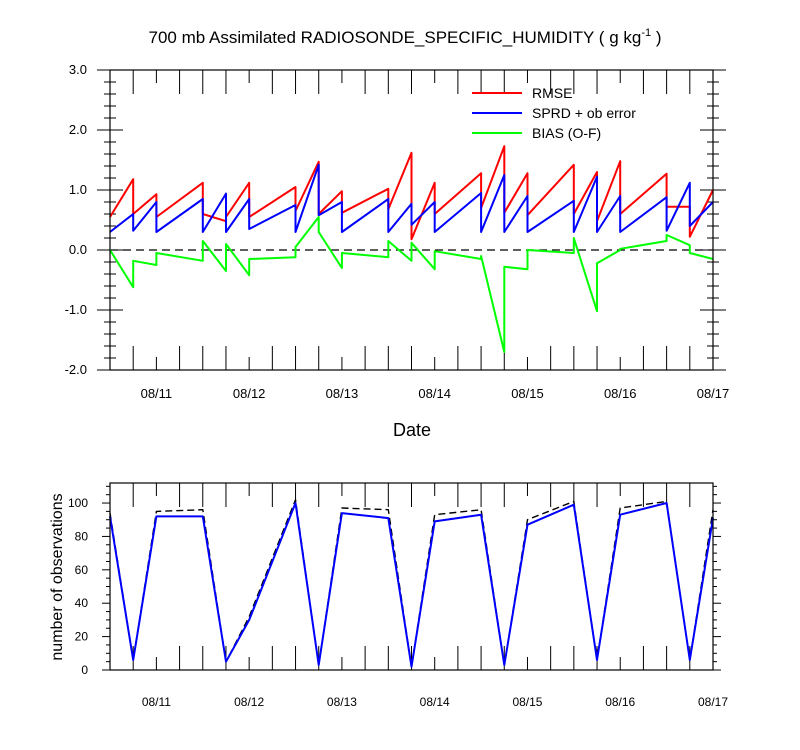 Image resolution: width=800 pixels, height=750 pixels. Describe the element at coordinates (412, 430) in the screenshot. I see `x-axis-label: Date` at that location.